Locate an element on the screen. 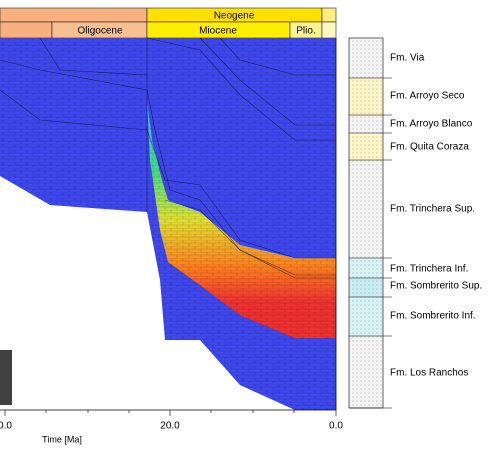 Image resolution: width=491 pixels, height=456 pixels. epoch-label: Plio. is located at coordinates (305, 31).